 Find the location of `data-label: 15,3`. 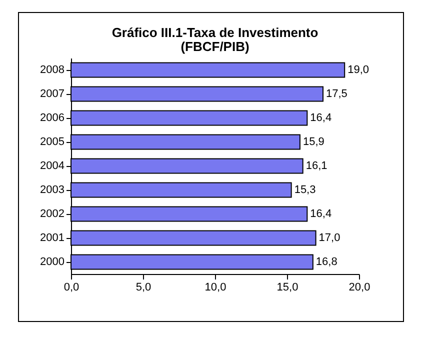

data-label: 15,3 is located at coordinates (305, 190).